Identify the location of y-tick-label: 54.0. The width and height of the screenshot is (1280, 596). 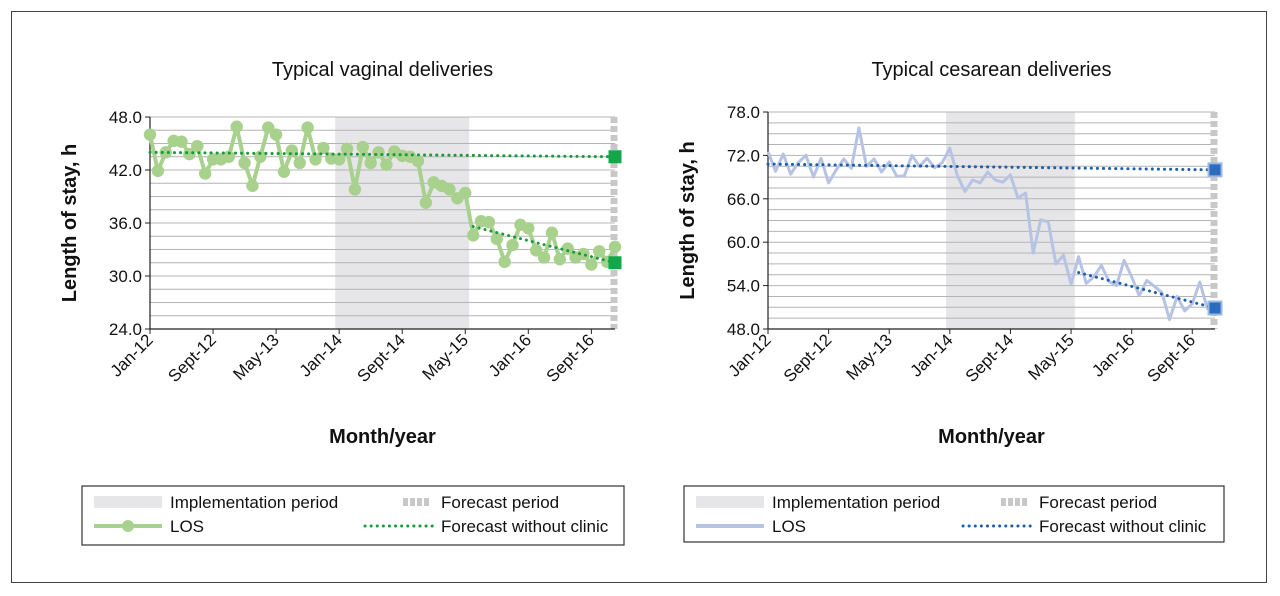
(743, 286).